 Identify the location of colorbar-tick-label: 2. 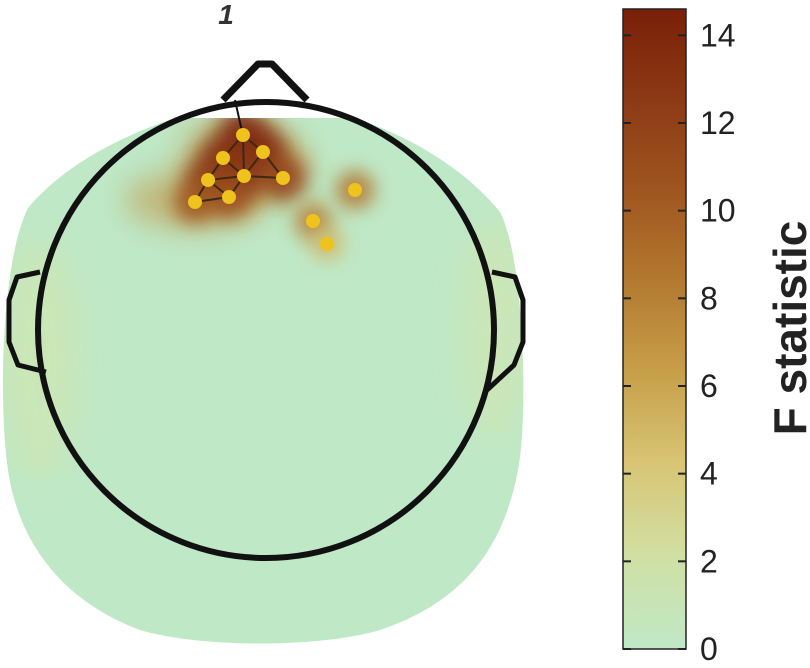
(709, 561).